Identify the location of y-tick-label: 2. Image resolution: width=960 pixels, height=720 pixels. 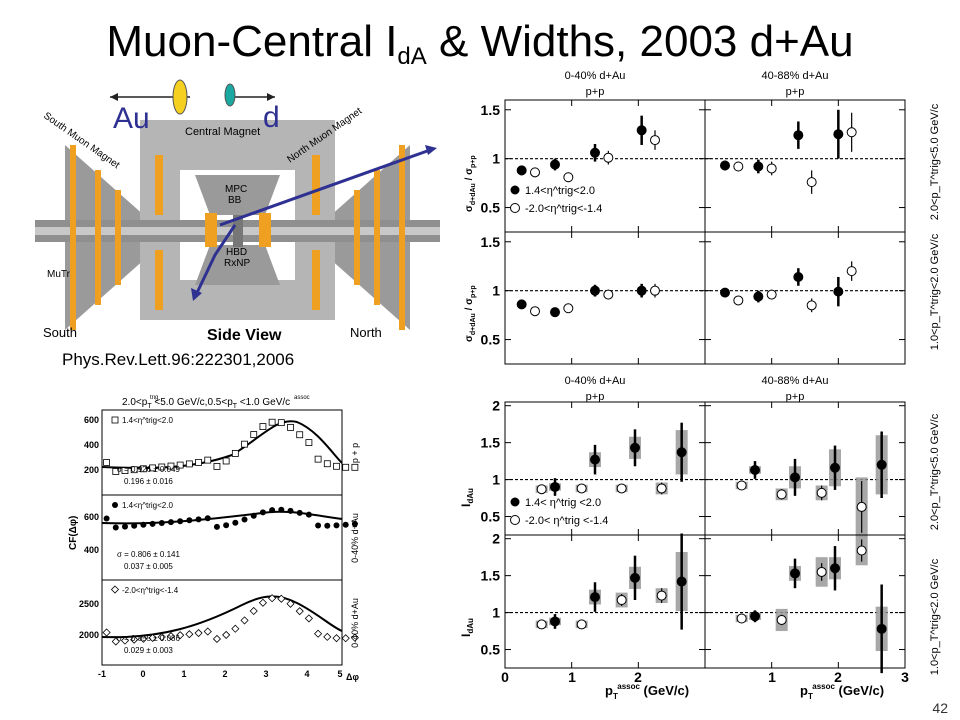
(496, 406).